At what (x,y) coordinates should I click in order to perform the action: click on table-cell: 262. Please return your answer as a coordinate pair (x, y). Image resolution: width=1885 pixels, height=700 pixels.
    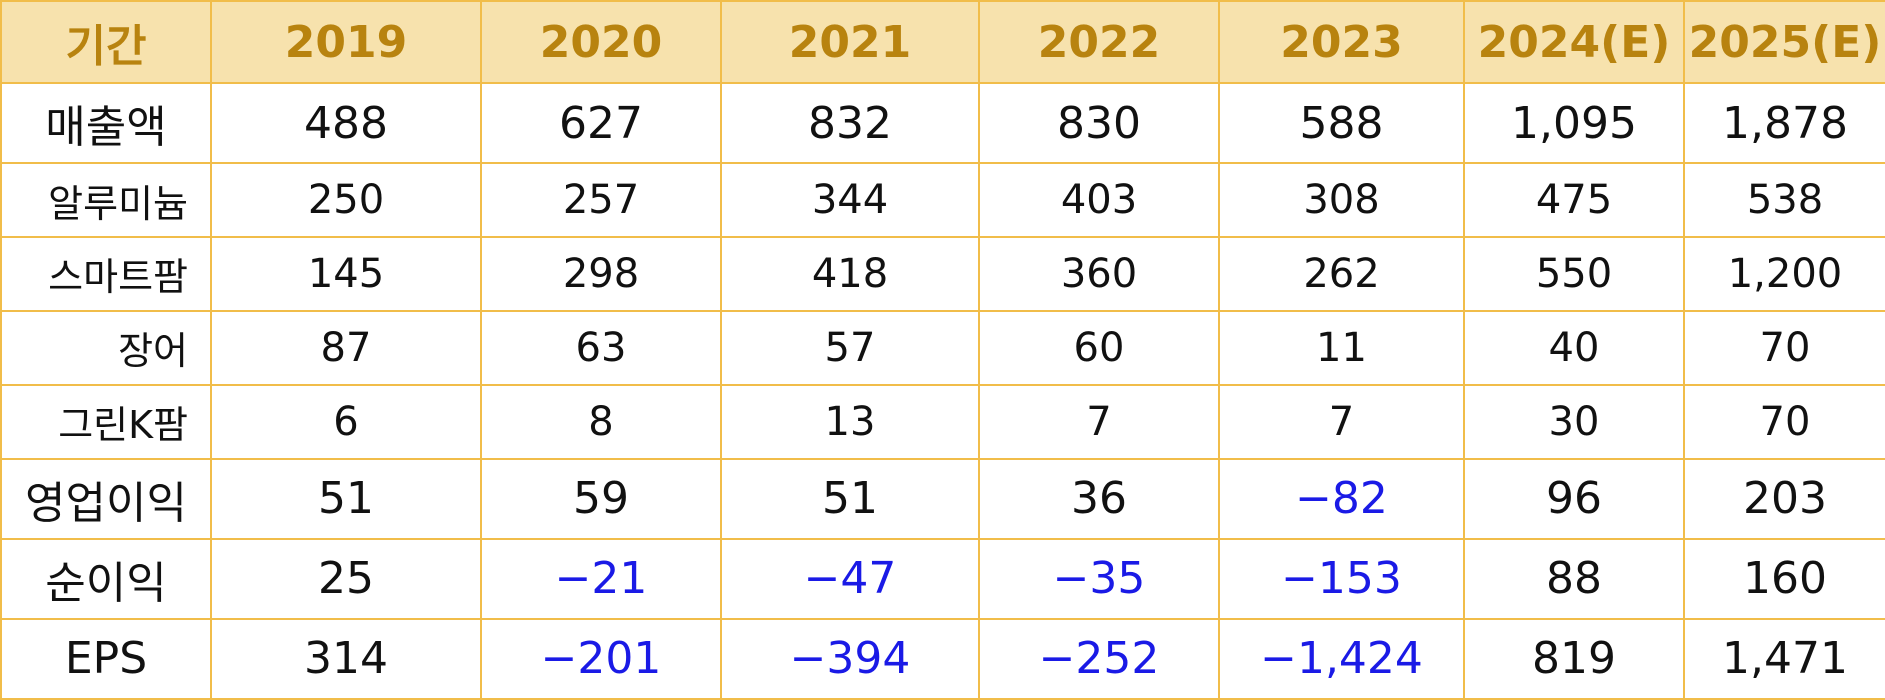
    Looking at the image, I should click on (1341, 273).